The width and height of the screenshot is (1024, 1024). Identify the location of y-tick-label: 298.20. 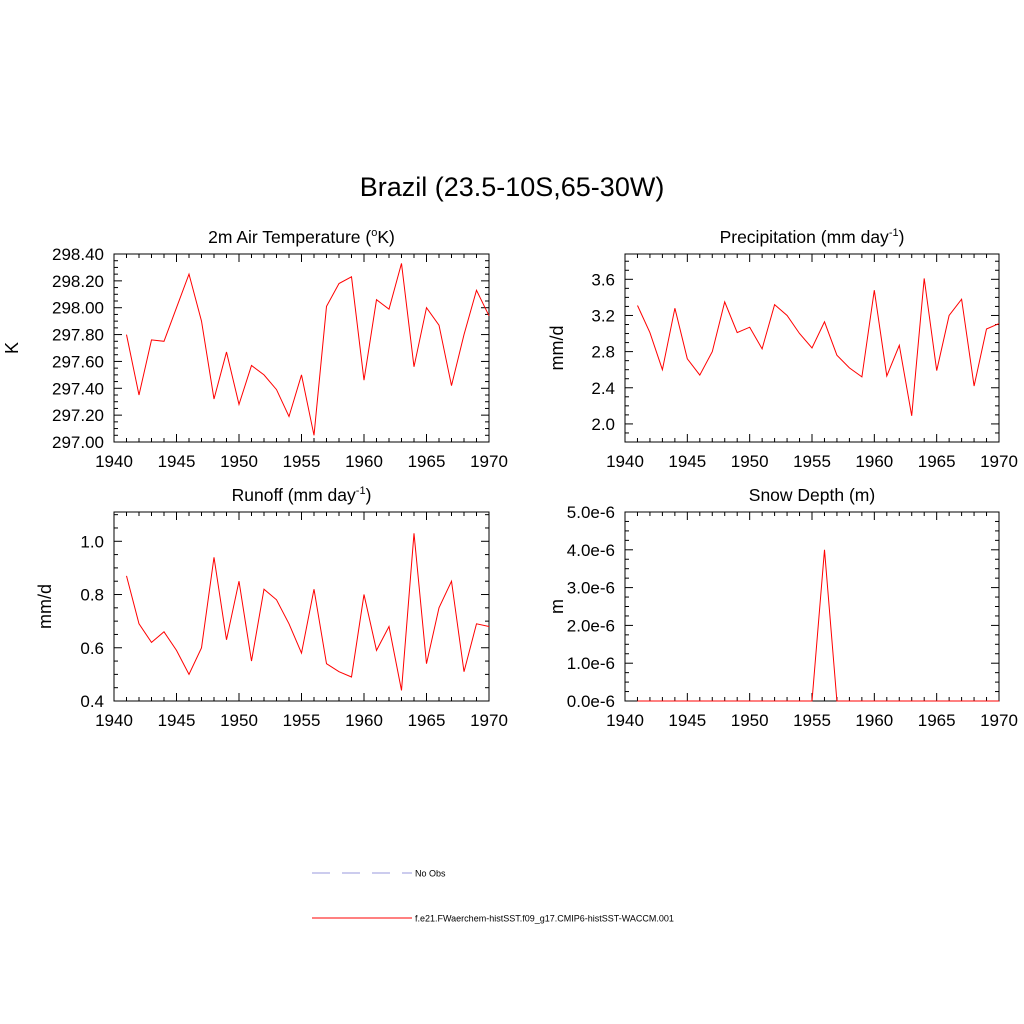
(78, 281).